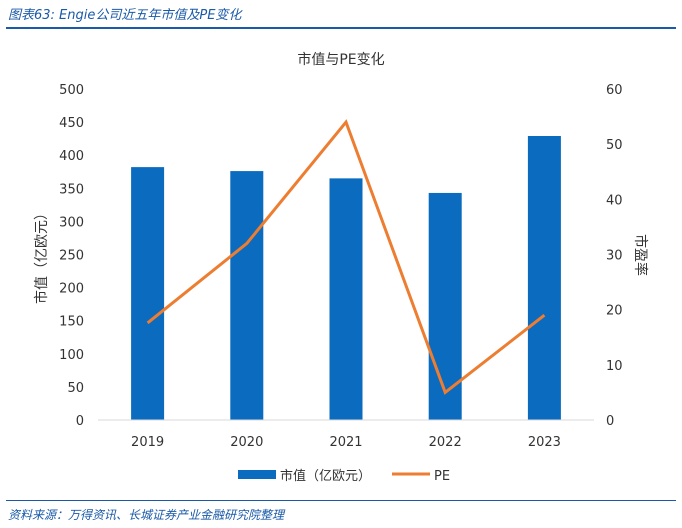 This screenshot has width=682, height=528. What do you see at coordinates (614, 90) in the screenshot?
I see `right-tick-label: 60` at bounding box center [614, 90].